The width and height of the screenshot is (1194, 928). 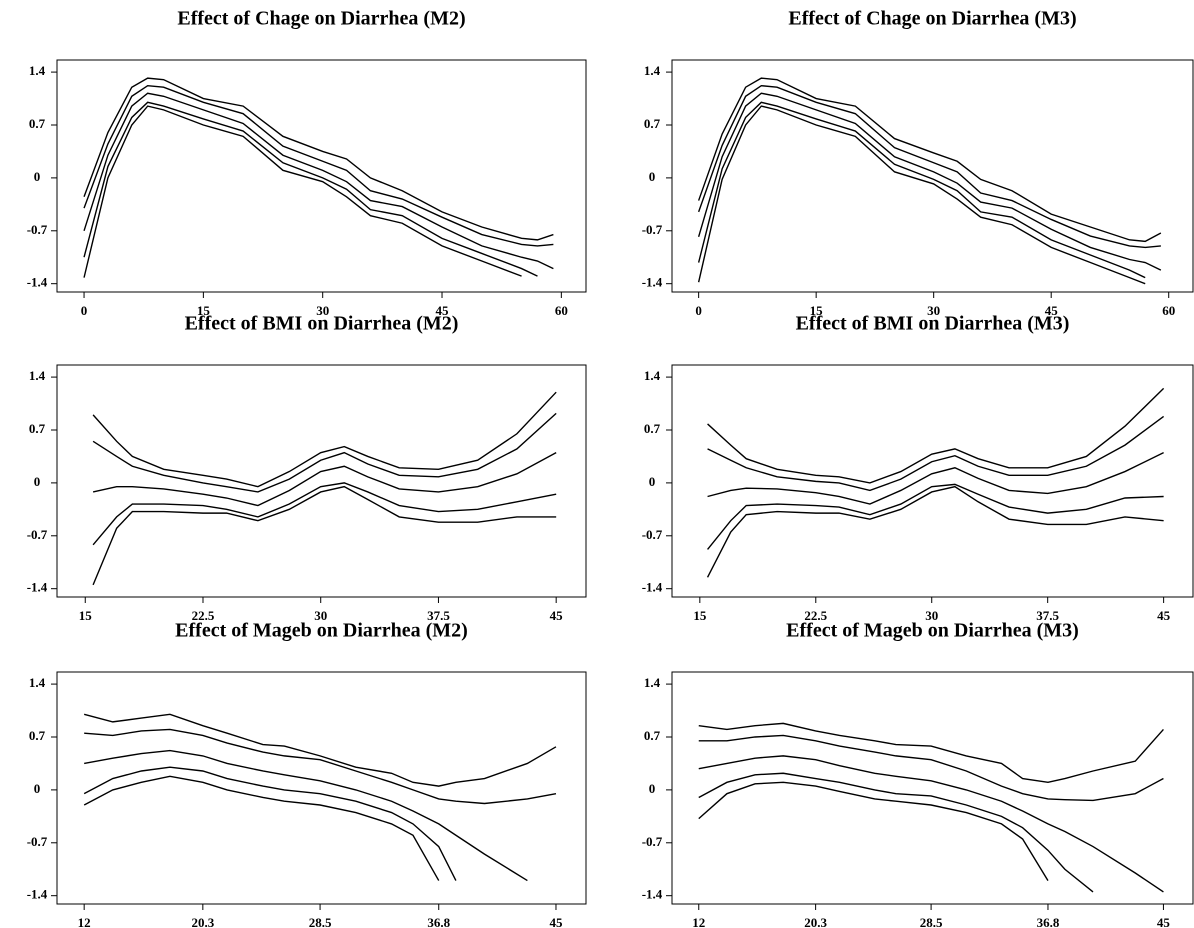 What do you see at coordinates (932, 19) in the screenshot?
I see `chart-title: Effect of Chage on Diarrhea (M3)` at bounding box center [932, 19].